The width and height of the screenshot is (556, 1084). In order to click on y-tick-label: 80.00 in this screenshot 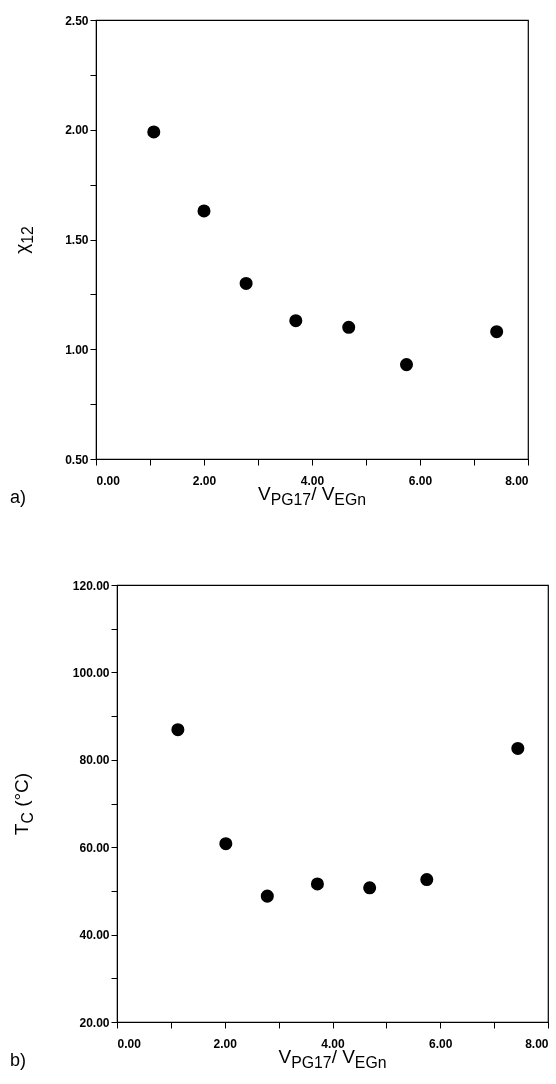, I will do `click(94, 760)`.